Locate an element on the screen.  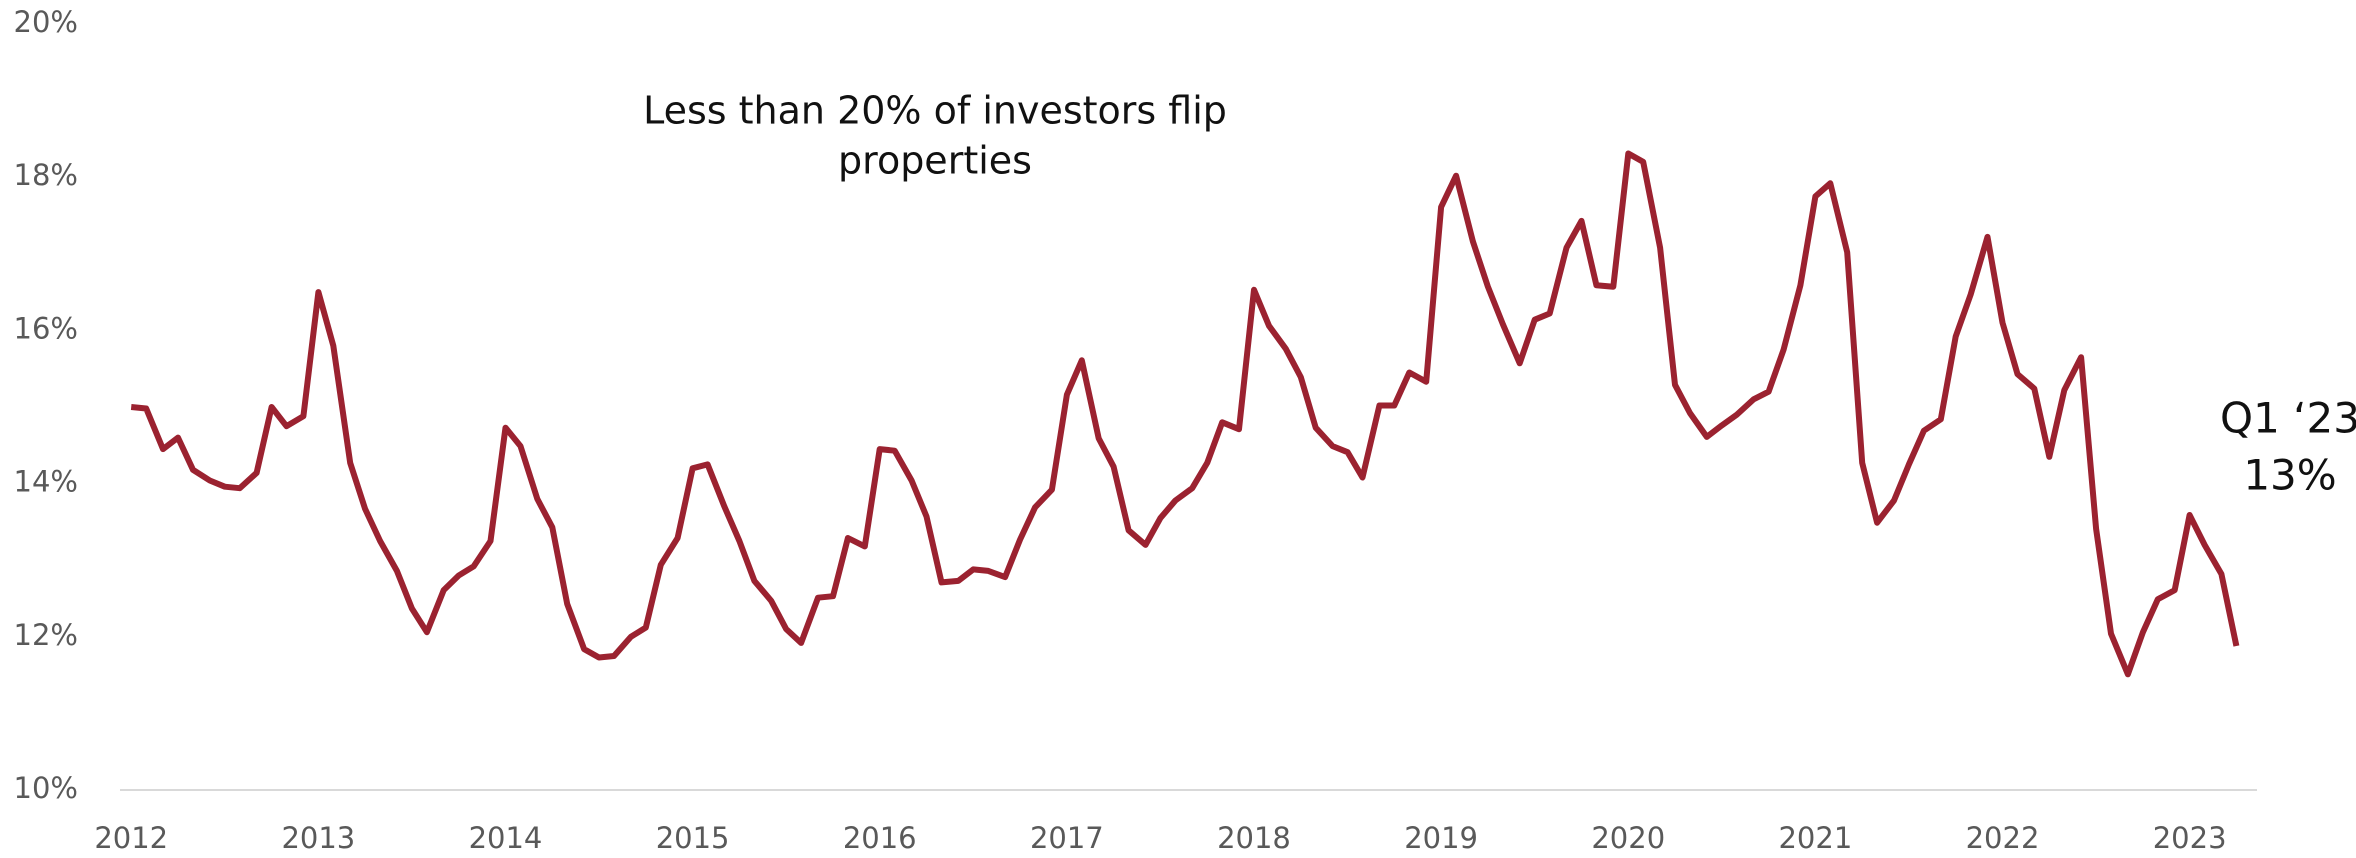
x-tick-label: 2018 is located at coordinates (1254, 838).